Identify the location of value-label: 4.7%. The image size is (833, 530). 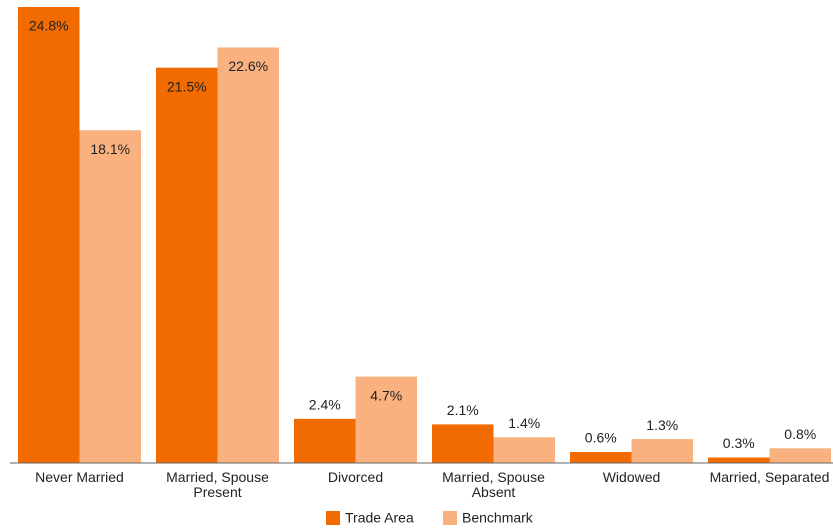
(386, 395).